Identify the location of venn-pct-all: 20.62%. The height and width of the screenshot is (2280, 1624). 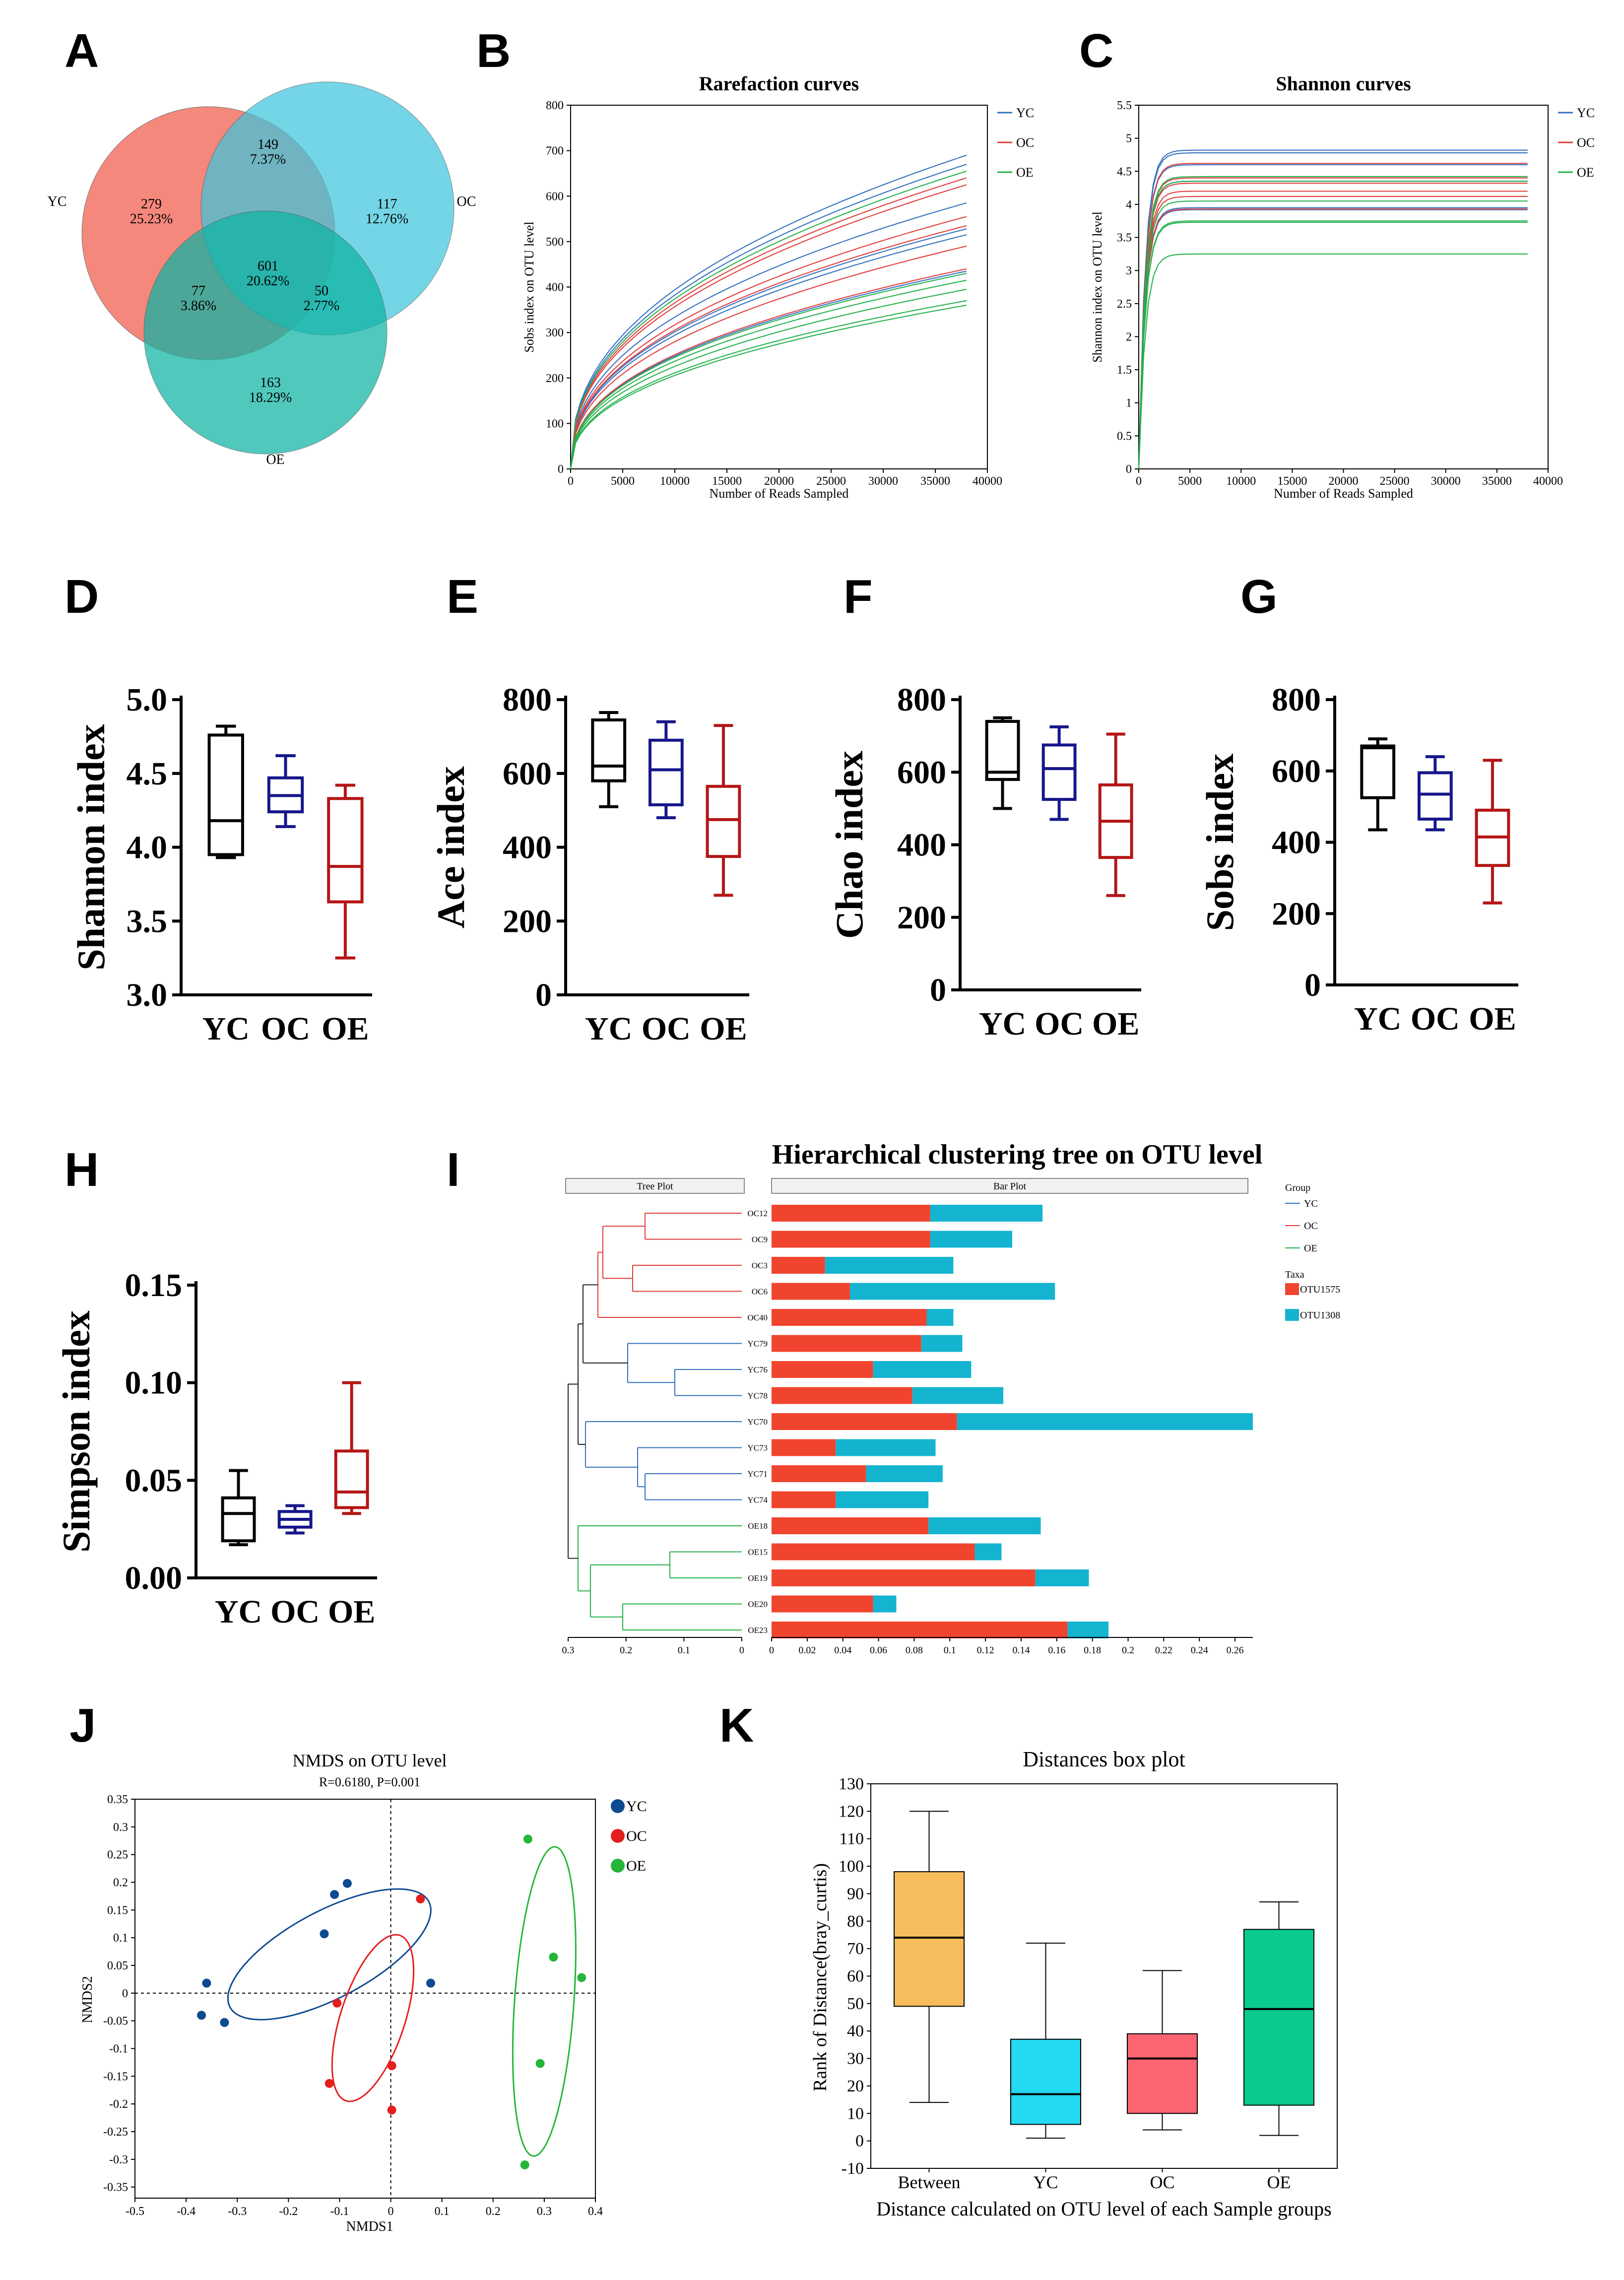
(268, 281).